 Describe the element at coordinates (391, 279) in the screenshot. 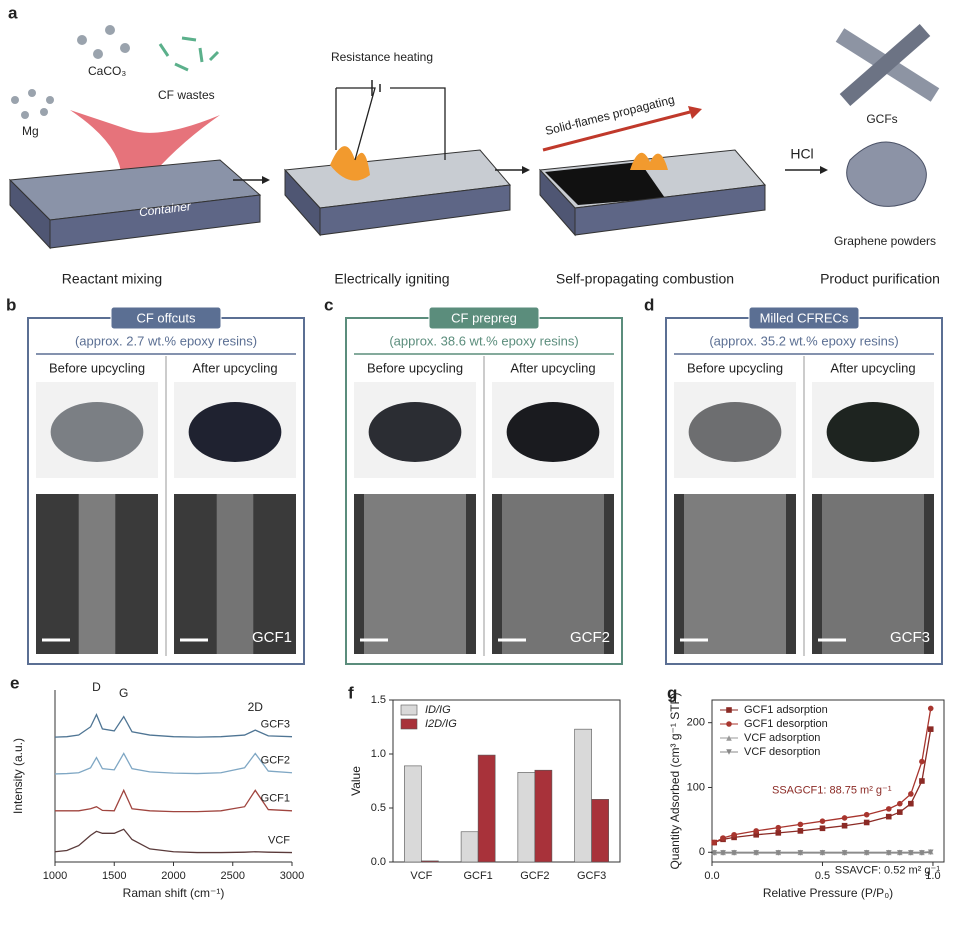

I see `step-label: Electrically igniting` at that location.